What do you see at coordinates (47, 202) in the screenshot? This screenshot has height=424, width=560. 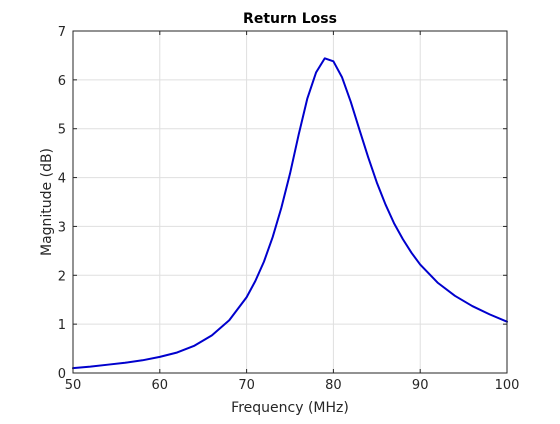 I see `y-axis-label: Magnitude (dB)` at bounding box center [47, 202].